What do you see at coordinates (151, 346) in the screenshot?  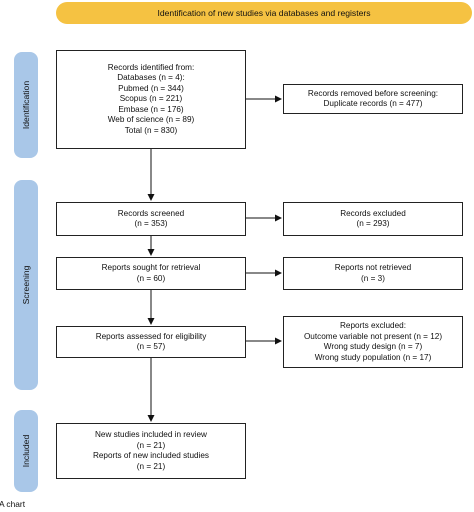 I see `reports-assessed-count: (n = 57)` at bounding box center [151, 346].